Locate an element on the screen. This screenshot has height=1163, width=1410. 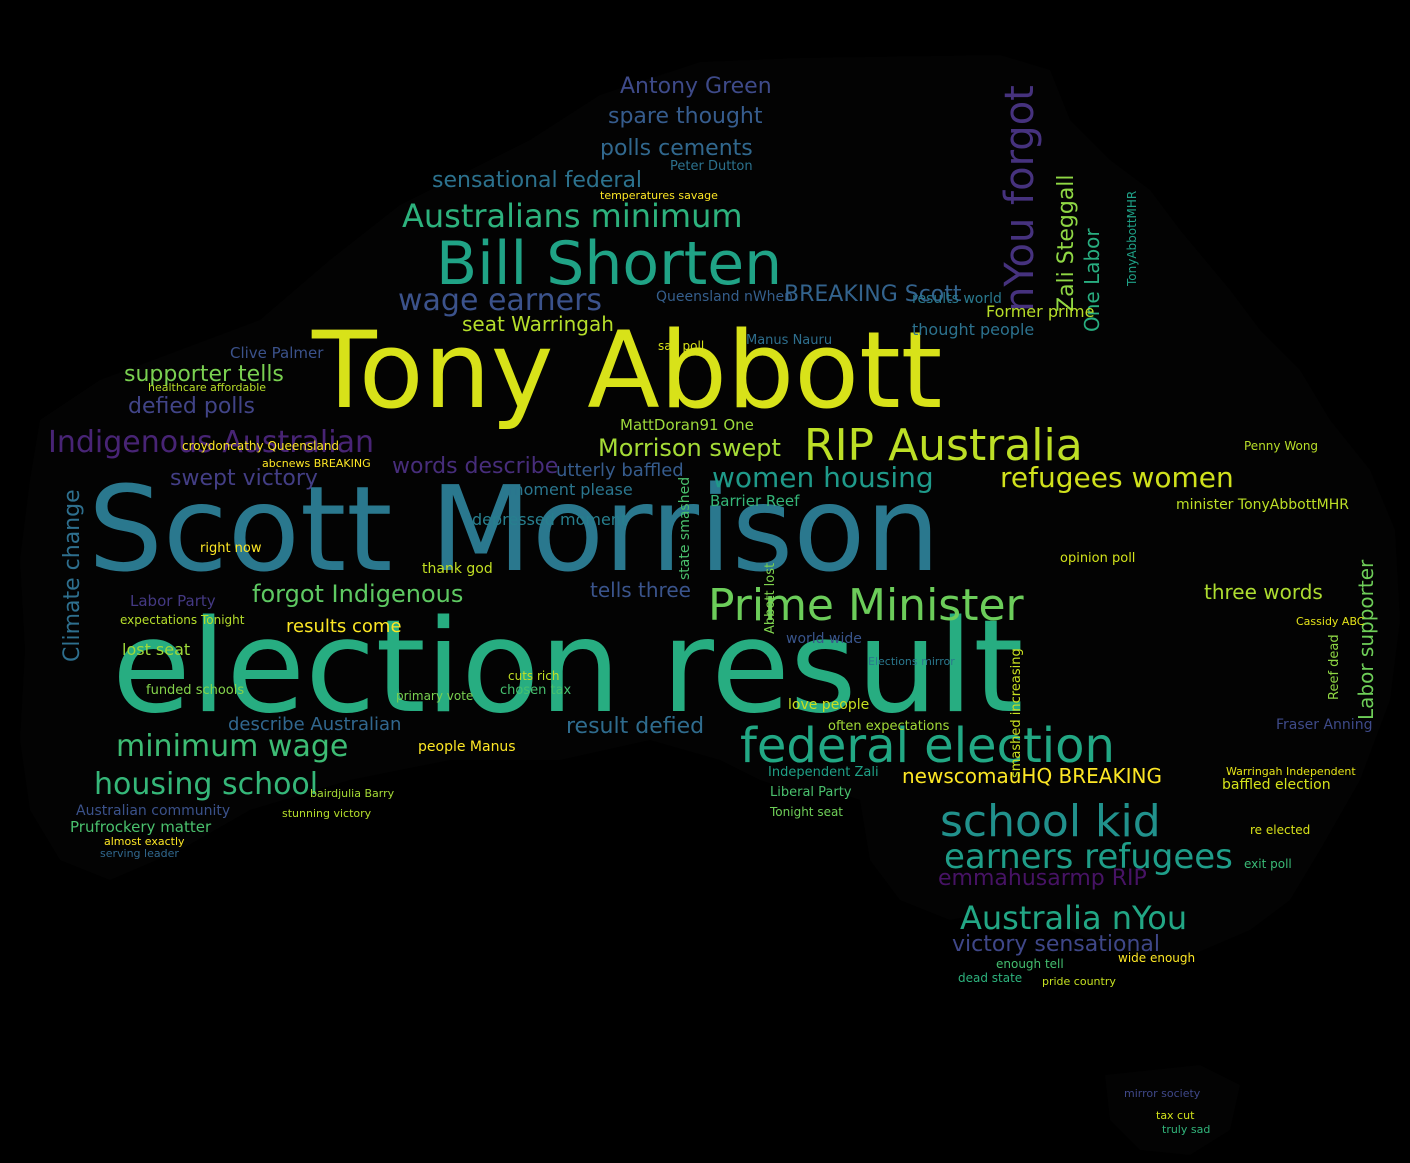
cloud-word: moment please is located at coordinates (570, 489).